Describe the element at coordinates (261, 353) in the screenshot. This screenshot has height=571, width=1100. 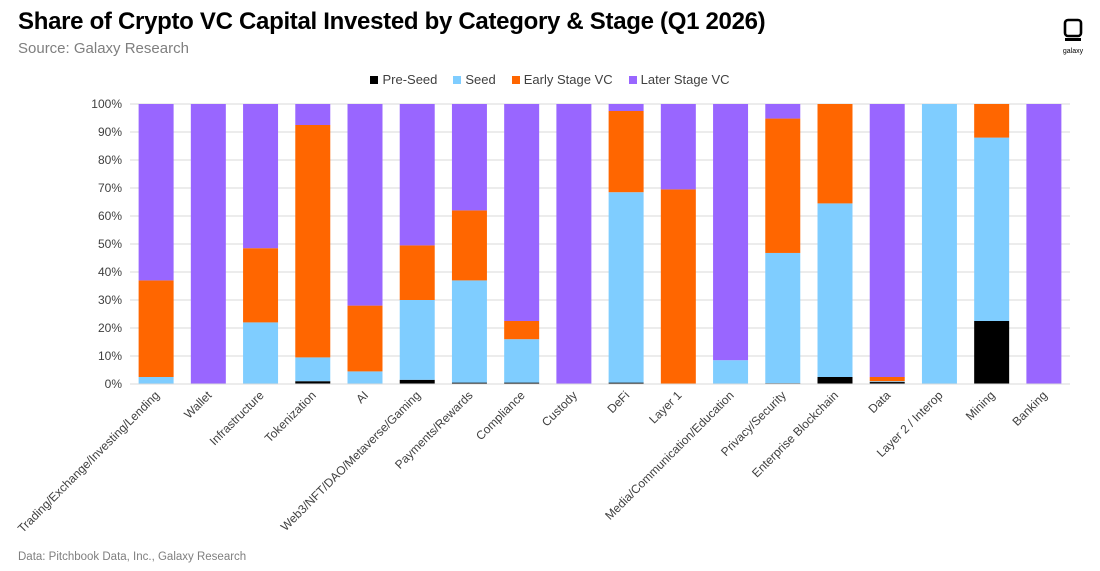
I see `bar-seed-infrastructure` at that location.